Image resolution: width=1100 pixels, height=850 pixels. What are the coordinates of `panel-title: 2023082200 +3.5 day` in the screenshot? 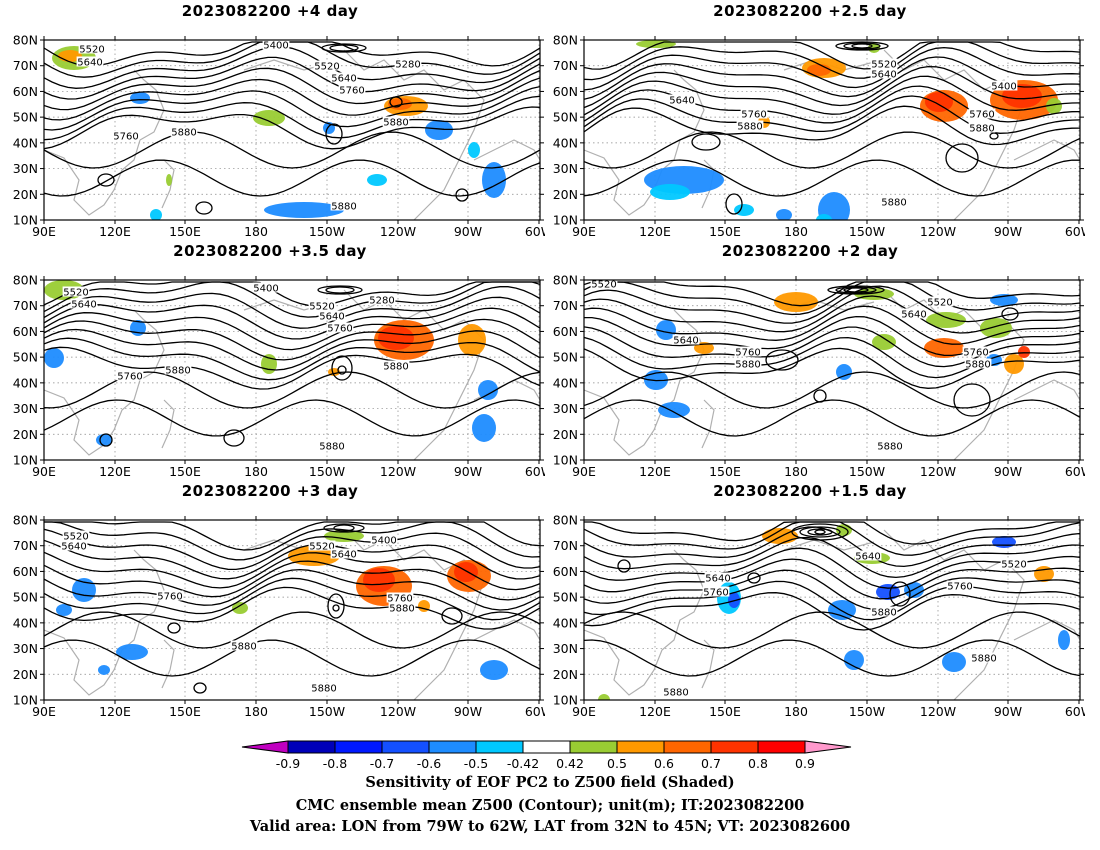 It's located at (270, 251).